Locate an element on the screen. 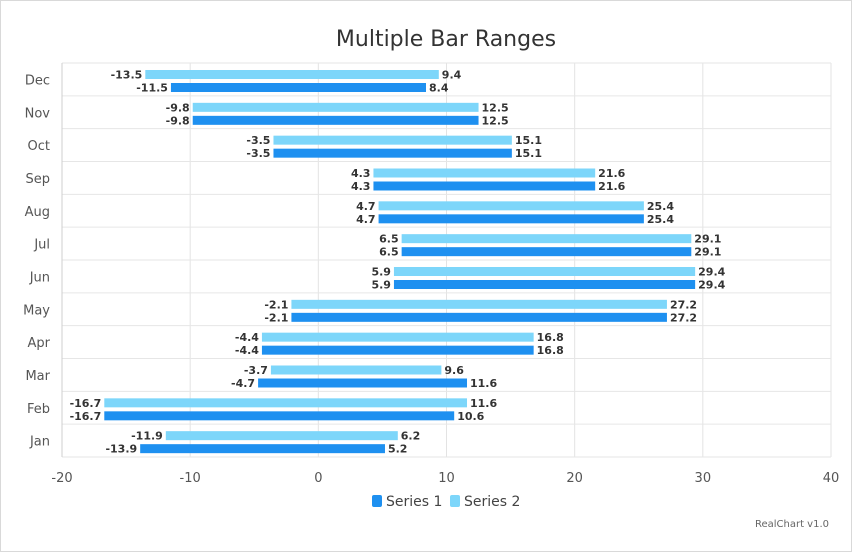 Image resolution: width=852 pixels, height=553 pixels. category-label: Jul is located at coordinates (41, 245).